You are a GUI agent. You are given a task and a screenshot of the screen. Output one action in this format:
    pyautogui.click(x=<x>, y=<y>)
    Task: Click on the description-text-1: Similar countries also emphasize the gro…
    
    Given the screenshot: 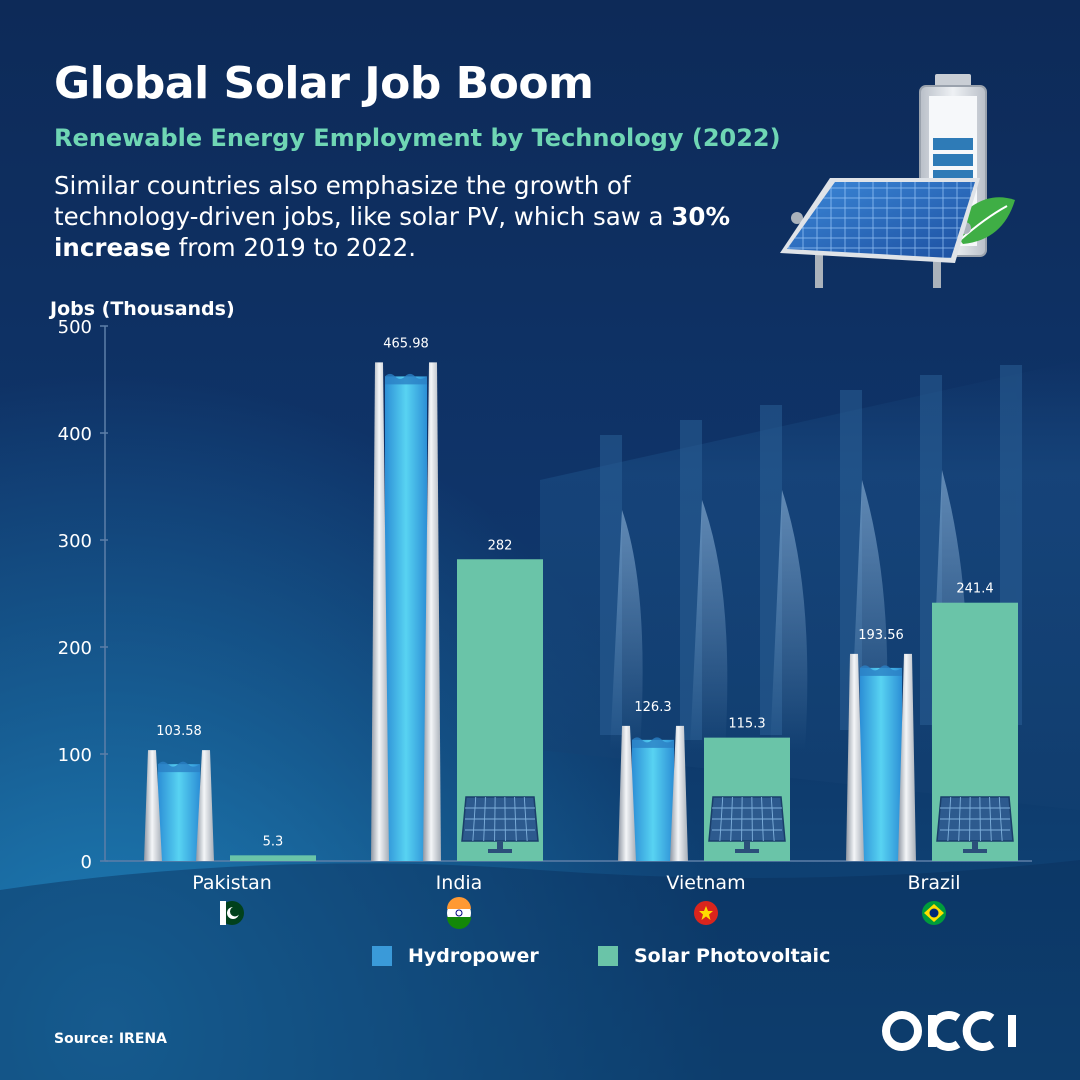 What is the action you would take?
    pyautogui.click(x=363, y=201)
    